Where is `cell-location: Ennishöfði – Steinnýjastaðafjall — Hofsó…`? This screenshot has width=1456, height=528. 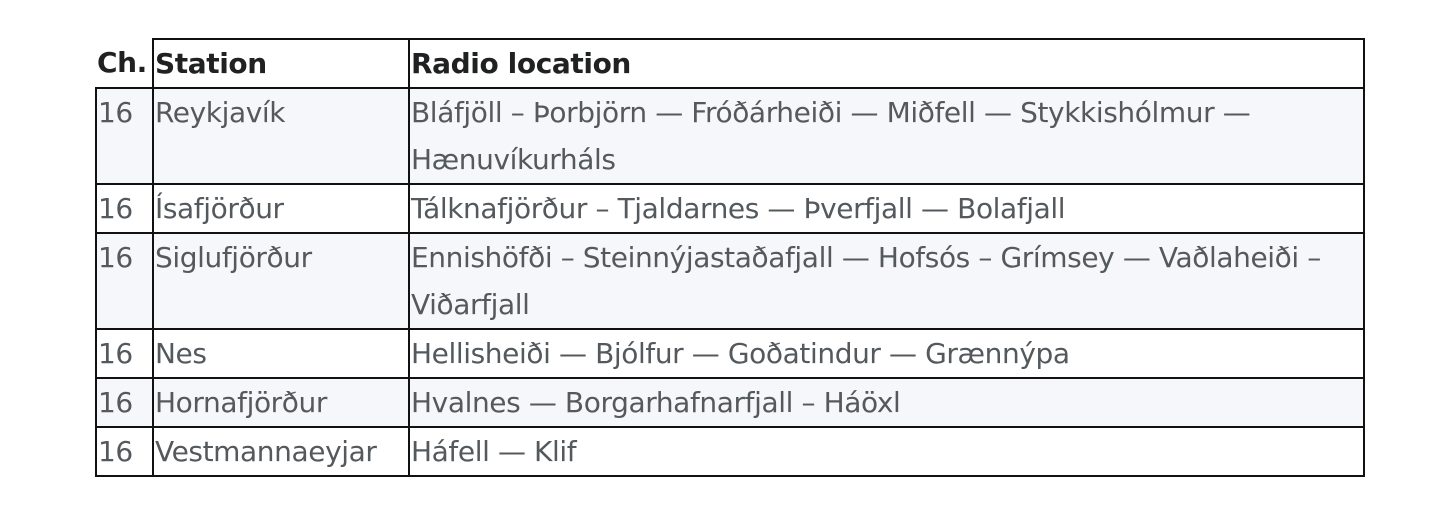 cell-location: Ennishöfði – Steinnýjastaðafjall — Hofsó… is located at coordinates (886, 281).